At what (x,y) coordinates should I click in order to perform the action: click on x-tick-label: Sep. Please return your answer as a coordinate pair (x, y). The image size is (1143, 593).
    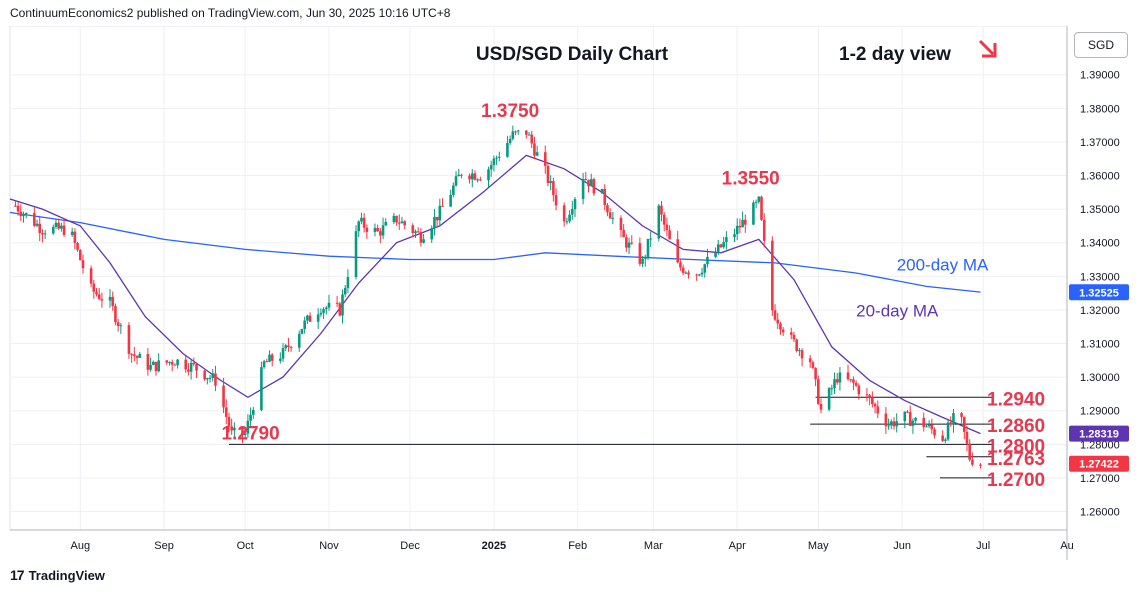
    Looking at the image, I should click on (164, 546).